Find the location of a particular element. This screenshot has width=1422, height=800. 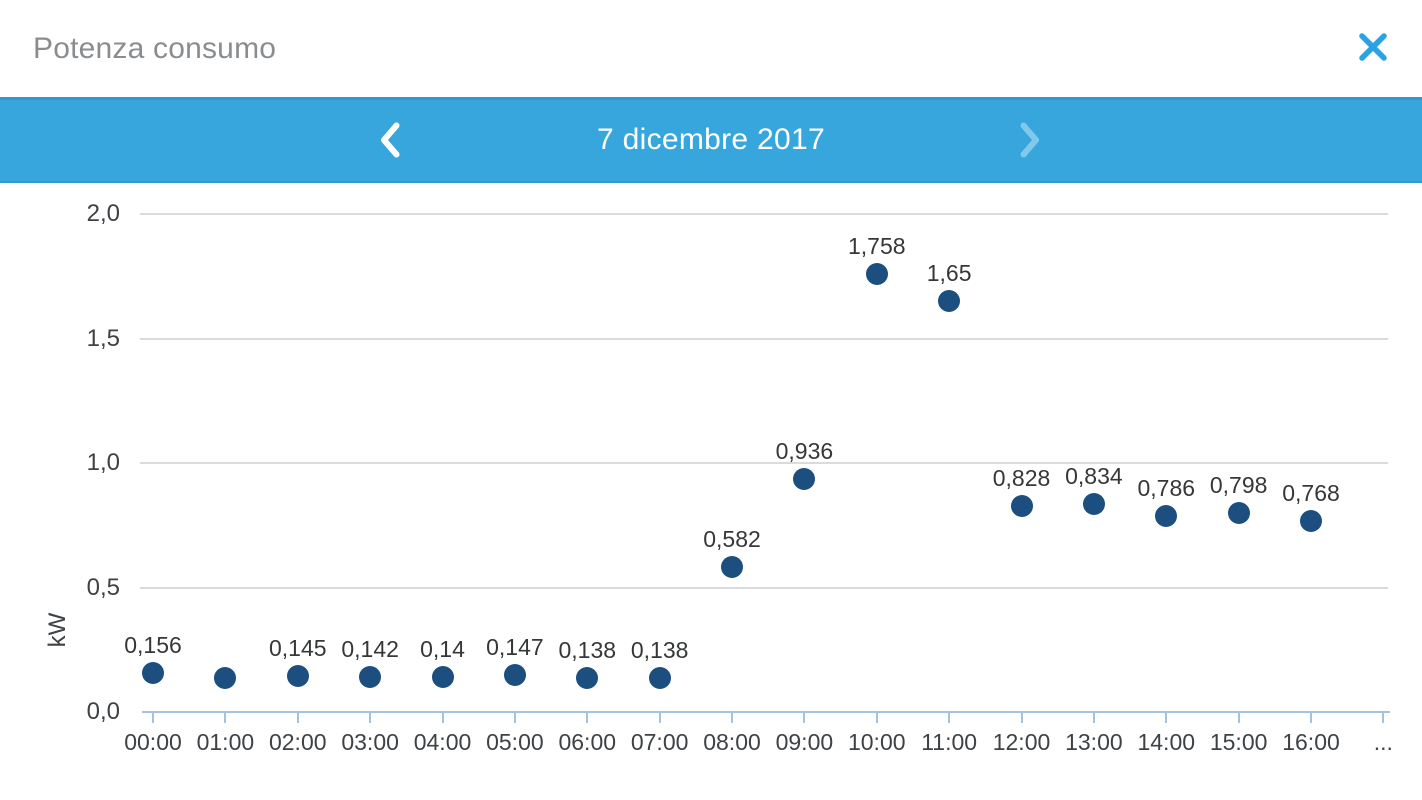

data-point-11:00 is located at coordinates (949, 301).